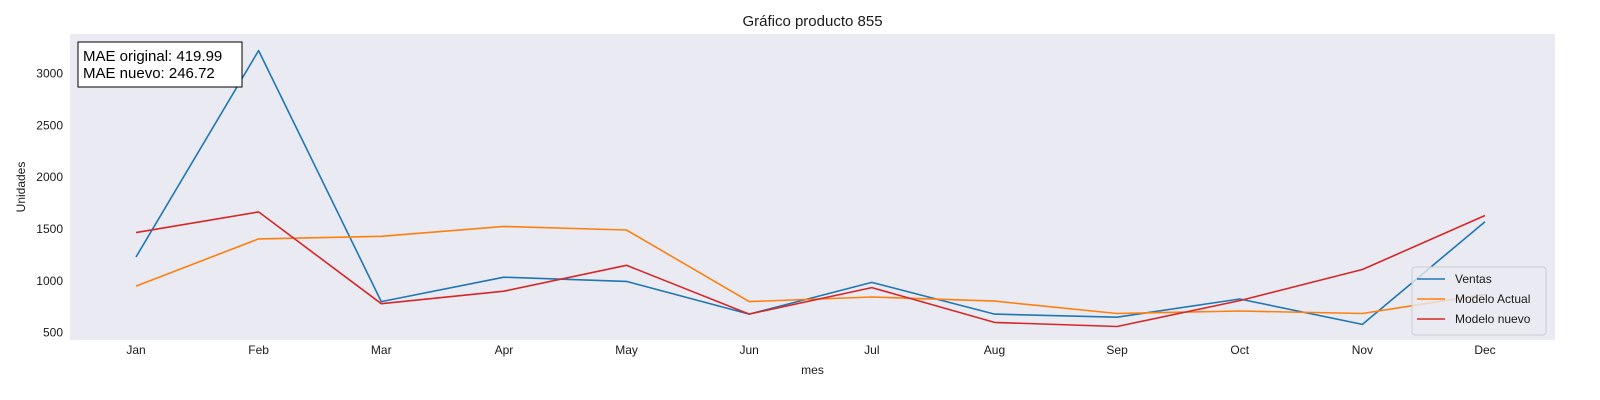 Image resolution: width=1600 pixels, height=400 pixels. Describe the element at coordinates (812, 21) in the screenshot. I see `chart-title: Gráfico producto 855` at that location.